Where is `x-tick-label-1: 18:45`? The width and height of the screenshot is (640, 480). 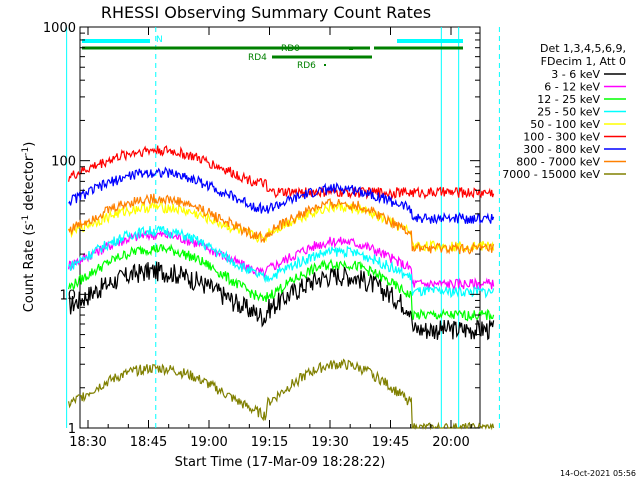
x-tick-label-1: 18:45 is located at coordinates (148, 442).